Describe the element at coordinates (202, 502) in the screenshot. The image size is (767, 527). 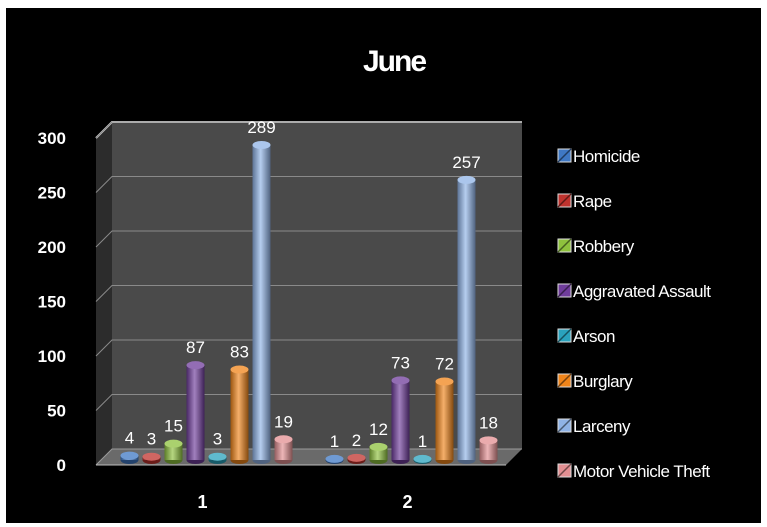
I see `category-label: 1` at that location.